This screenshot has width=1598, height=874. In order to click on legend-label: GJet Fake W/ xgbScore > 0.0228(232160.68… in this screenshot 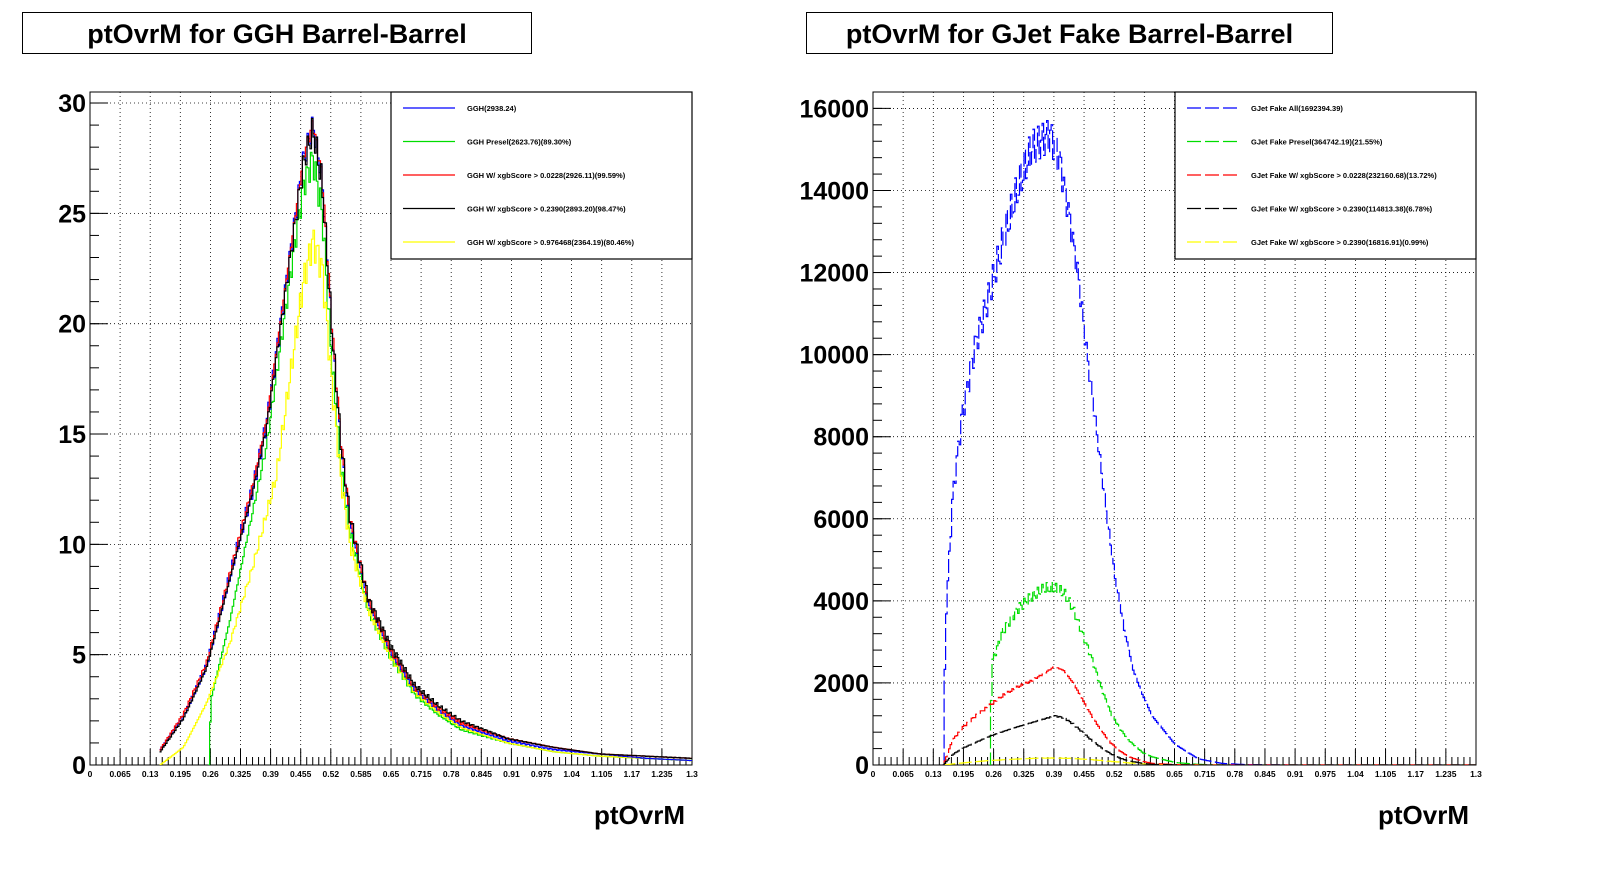, I will do `click(1344, 175)`.